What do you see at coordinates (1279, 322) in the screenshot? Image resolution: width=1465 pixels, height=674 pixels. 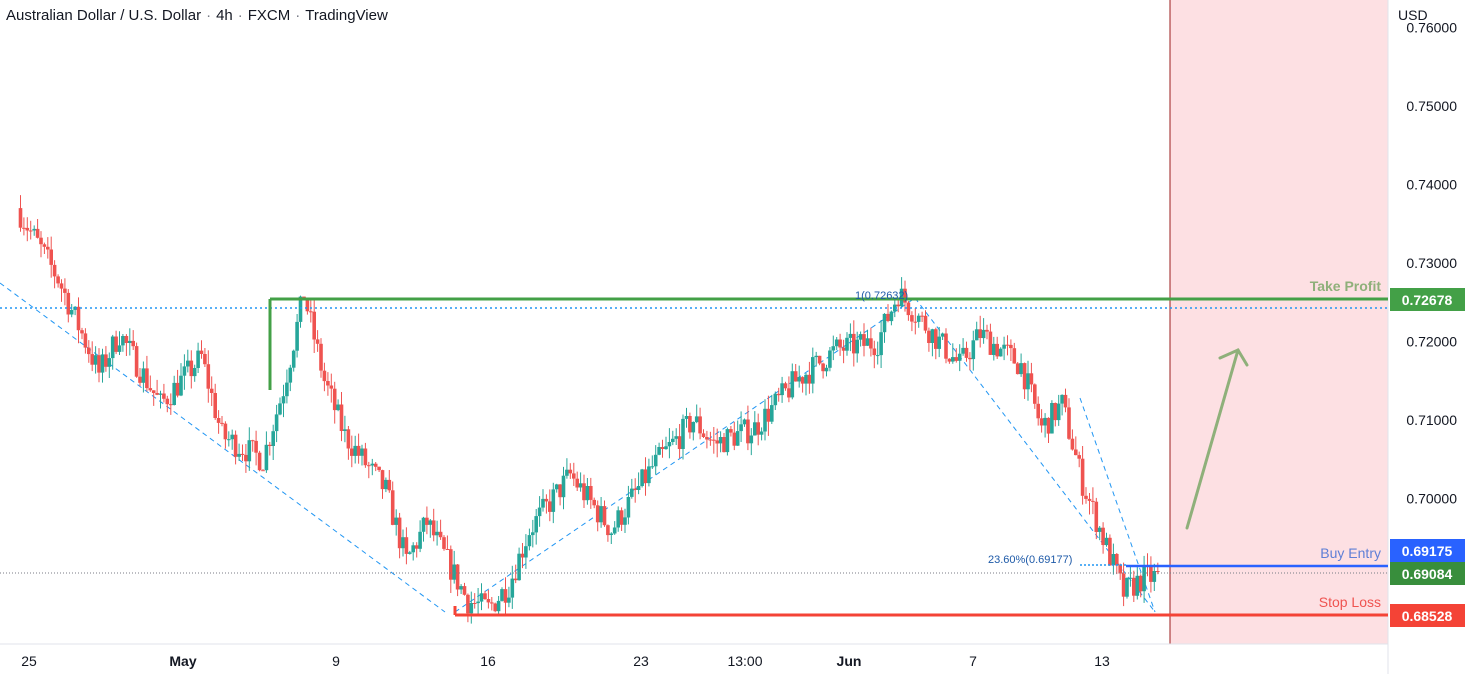 I see `future-zone` at bounding box center [1279, 322].